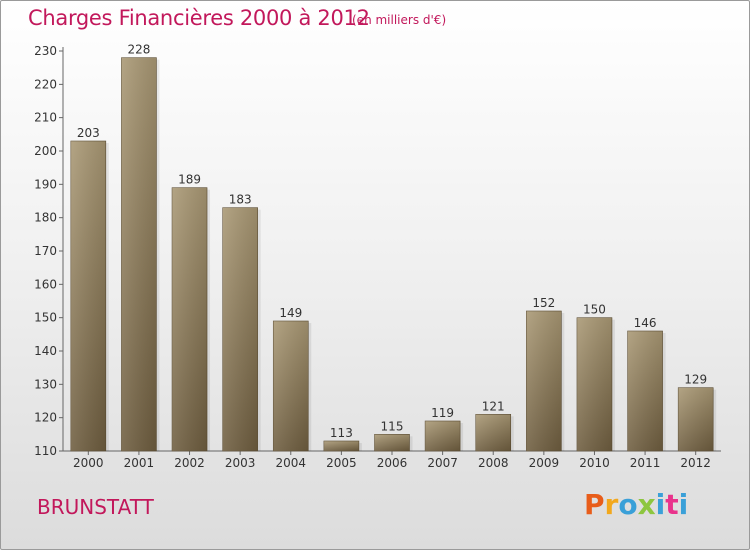 This screenshot has width=750, height=550. What do you see at coordinates (45, 351) in the screenshot?
I see `y-tick-label: 140` at bounding box center [45, 351].